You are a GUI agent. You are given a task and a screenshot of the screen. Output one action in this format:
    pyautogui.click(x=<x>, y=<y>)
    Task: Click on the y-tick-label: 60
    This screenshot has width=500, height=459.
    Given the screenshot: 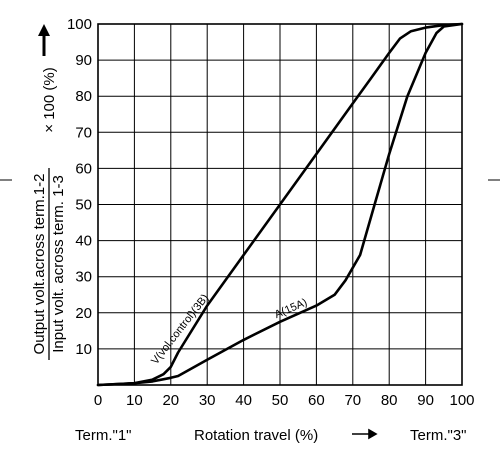 What is the action you would take?
    pyautogui.click(x=83, y=168)
    